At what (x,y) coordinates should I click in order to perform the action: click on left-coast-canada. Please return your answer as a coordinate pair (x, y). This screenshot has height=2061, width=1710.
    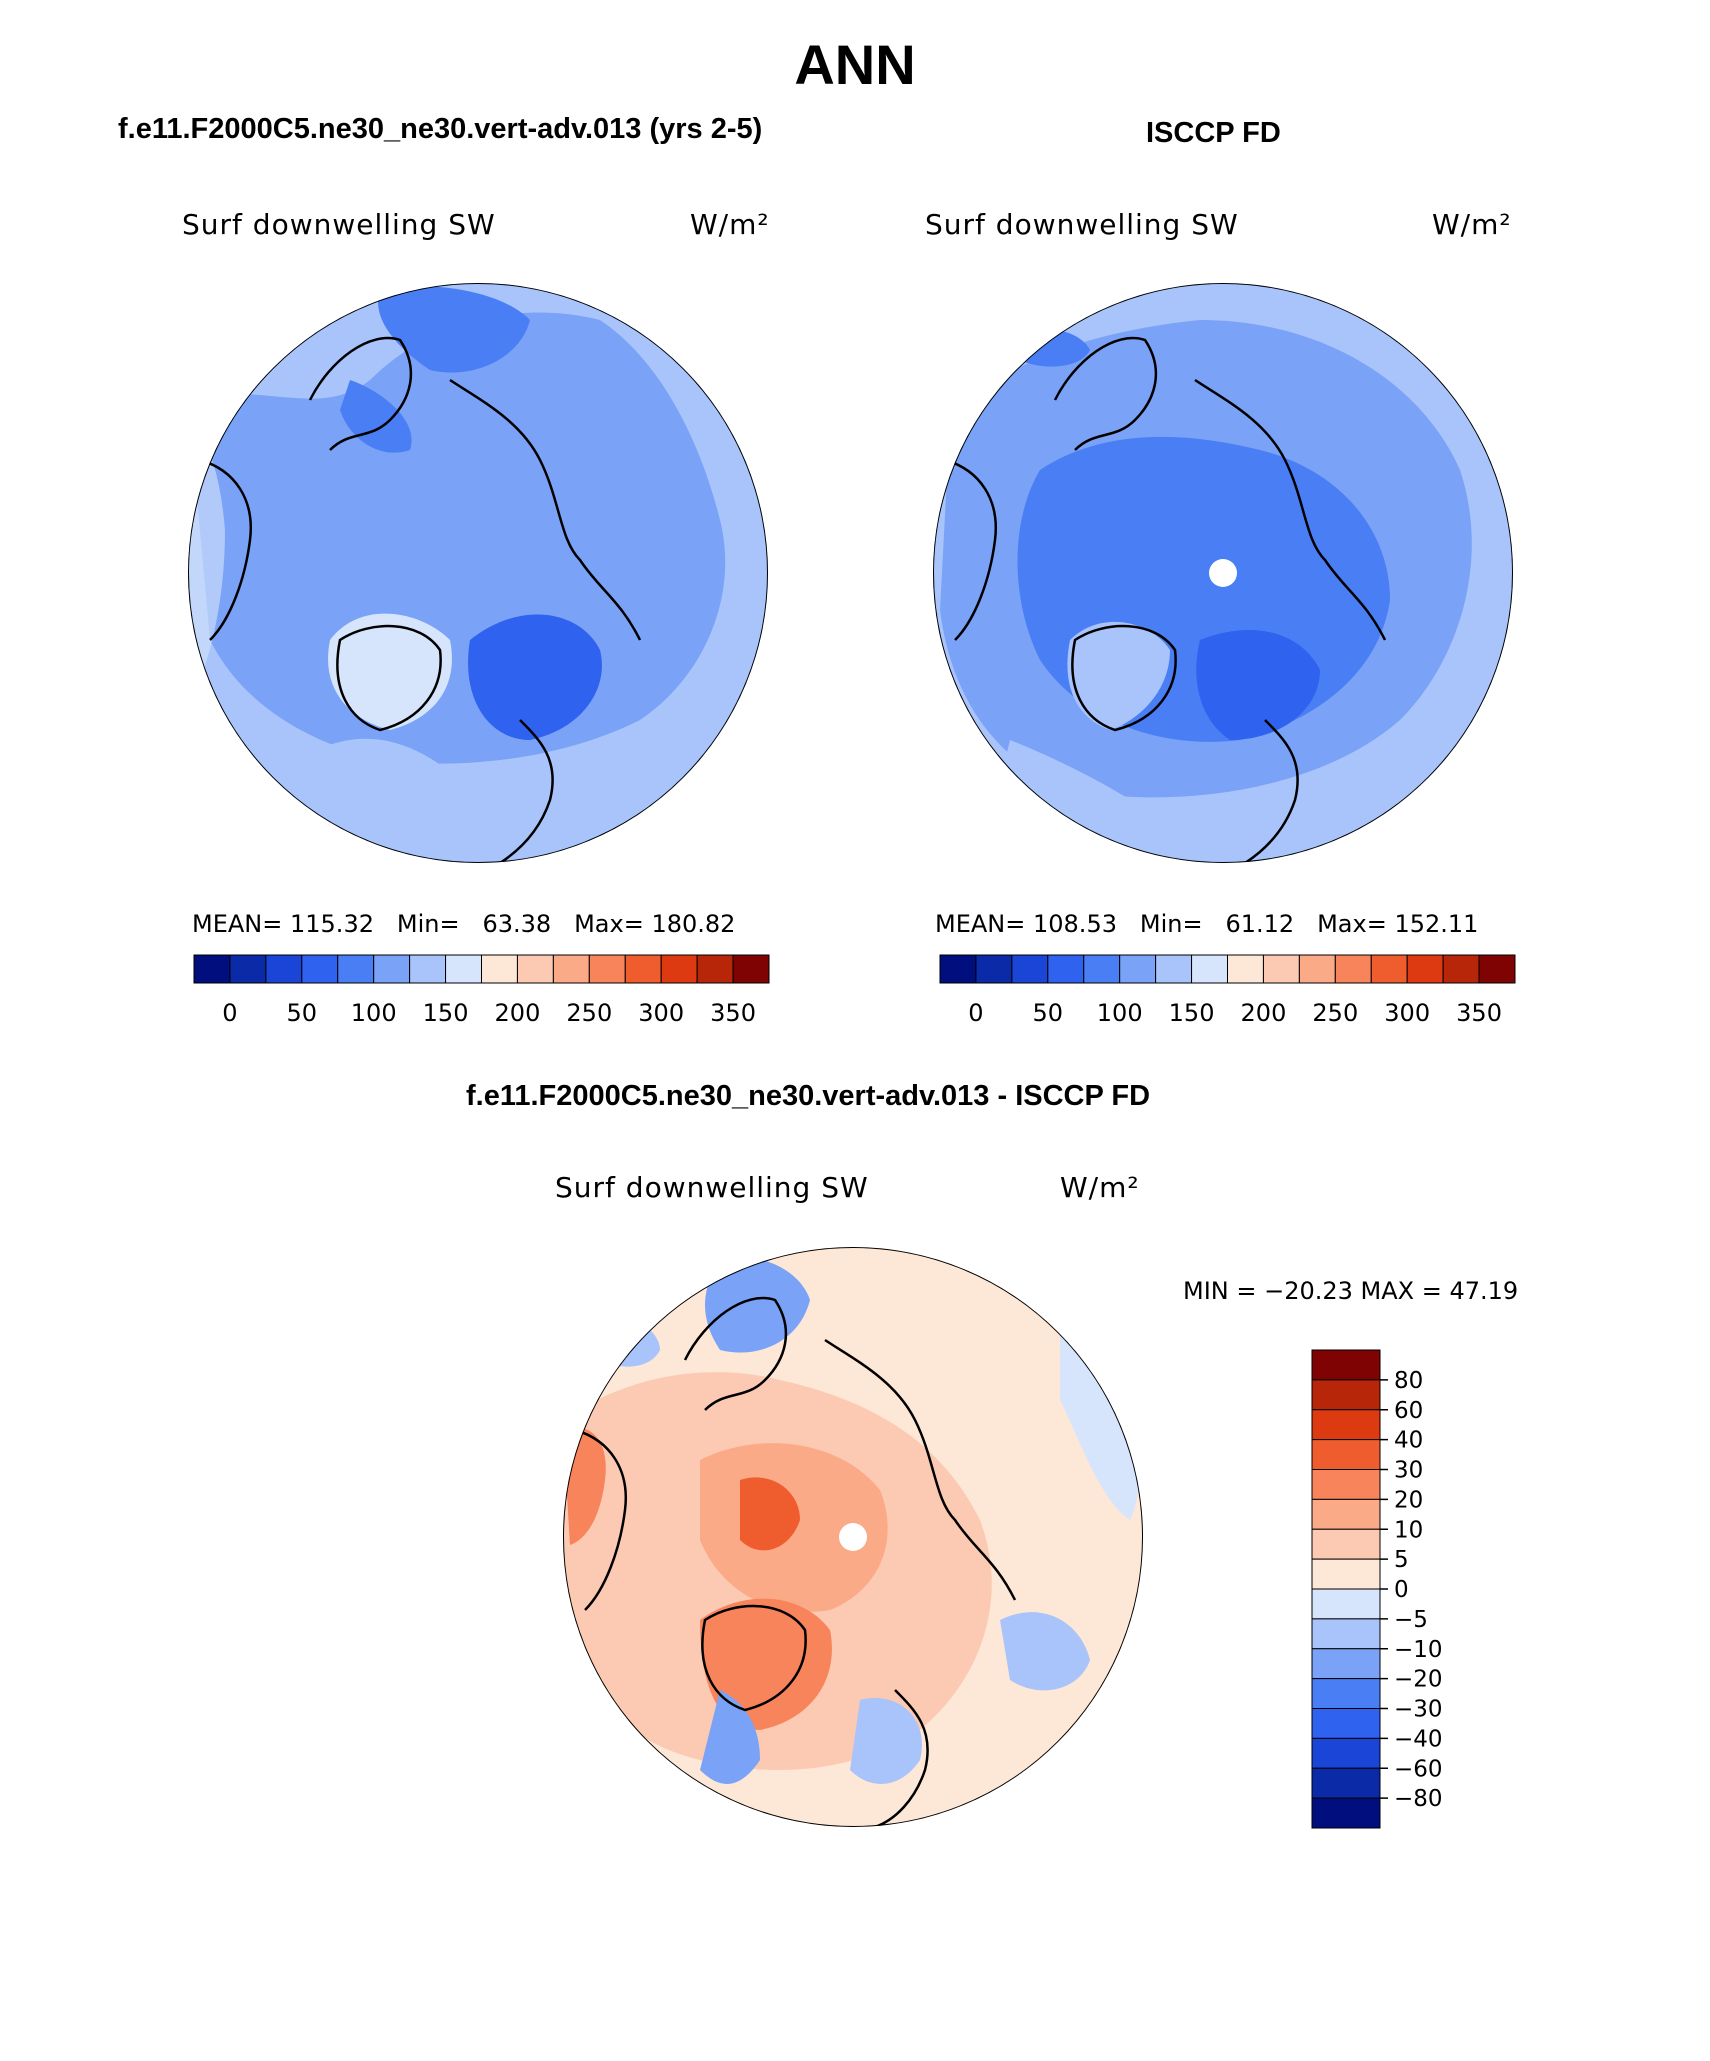
    Looking at the image, I should click on (545, 509).